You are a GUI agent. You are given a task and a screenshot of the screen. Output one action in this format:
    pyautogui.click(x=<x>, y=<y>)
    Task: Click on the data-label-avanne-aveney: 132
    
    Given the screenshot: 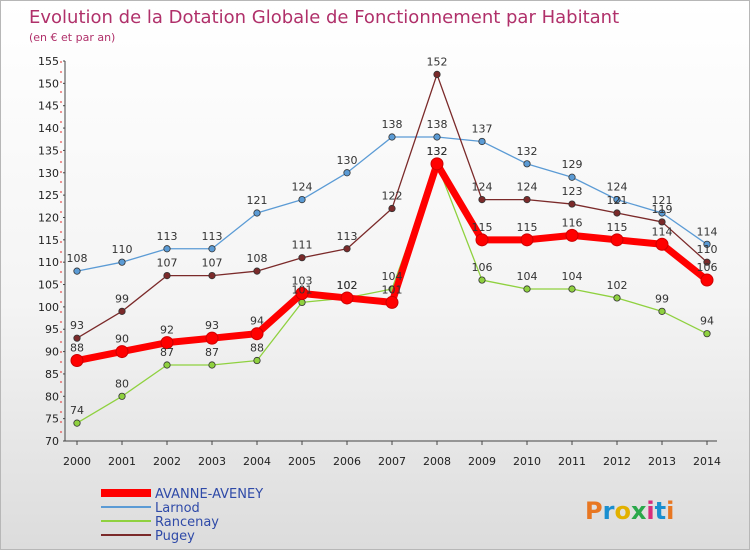 What is the action you would take?
    pyautogui.click(x=437, y=151)
    